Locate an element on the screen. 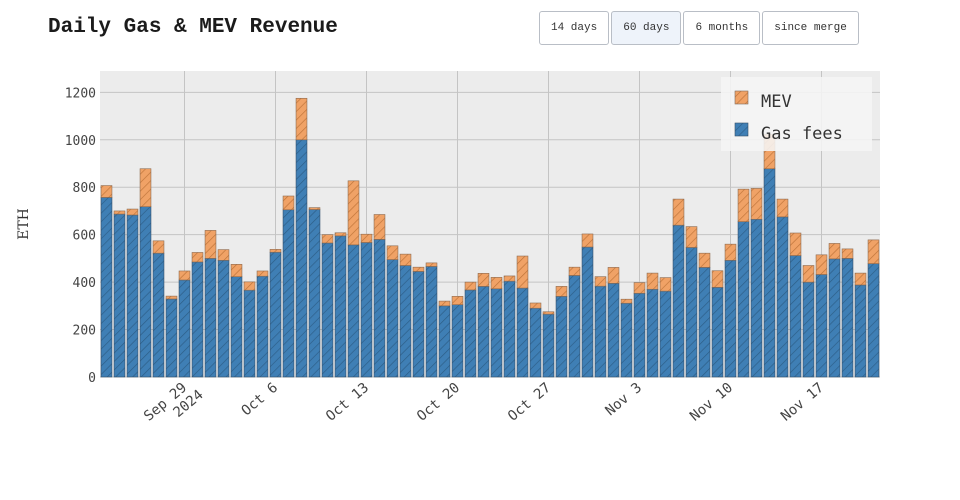 The height and width of the screenshot is (500, 960). legend-swatch-gas-fees is located at coordinates (741, 129).